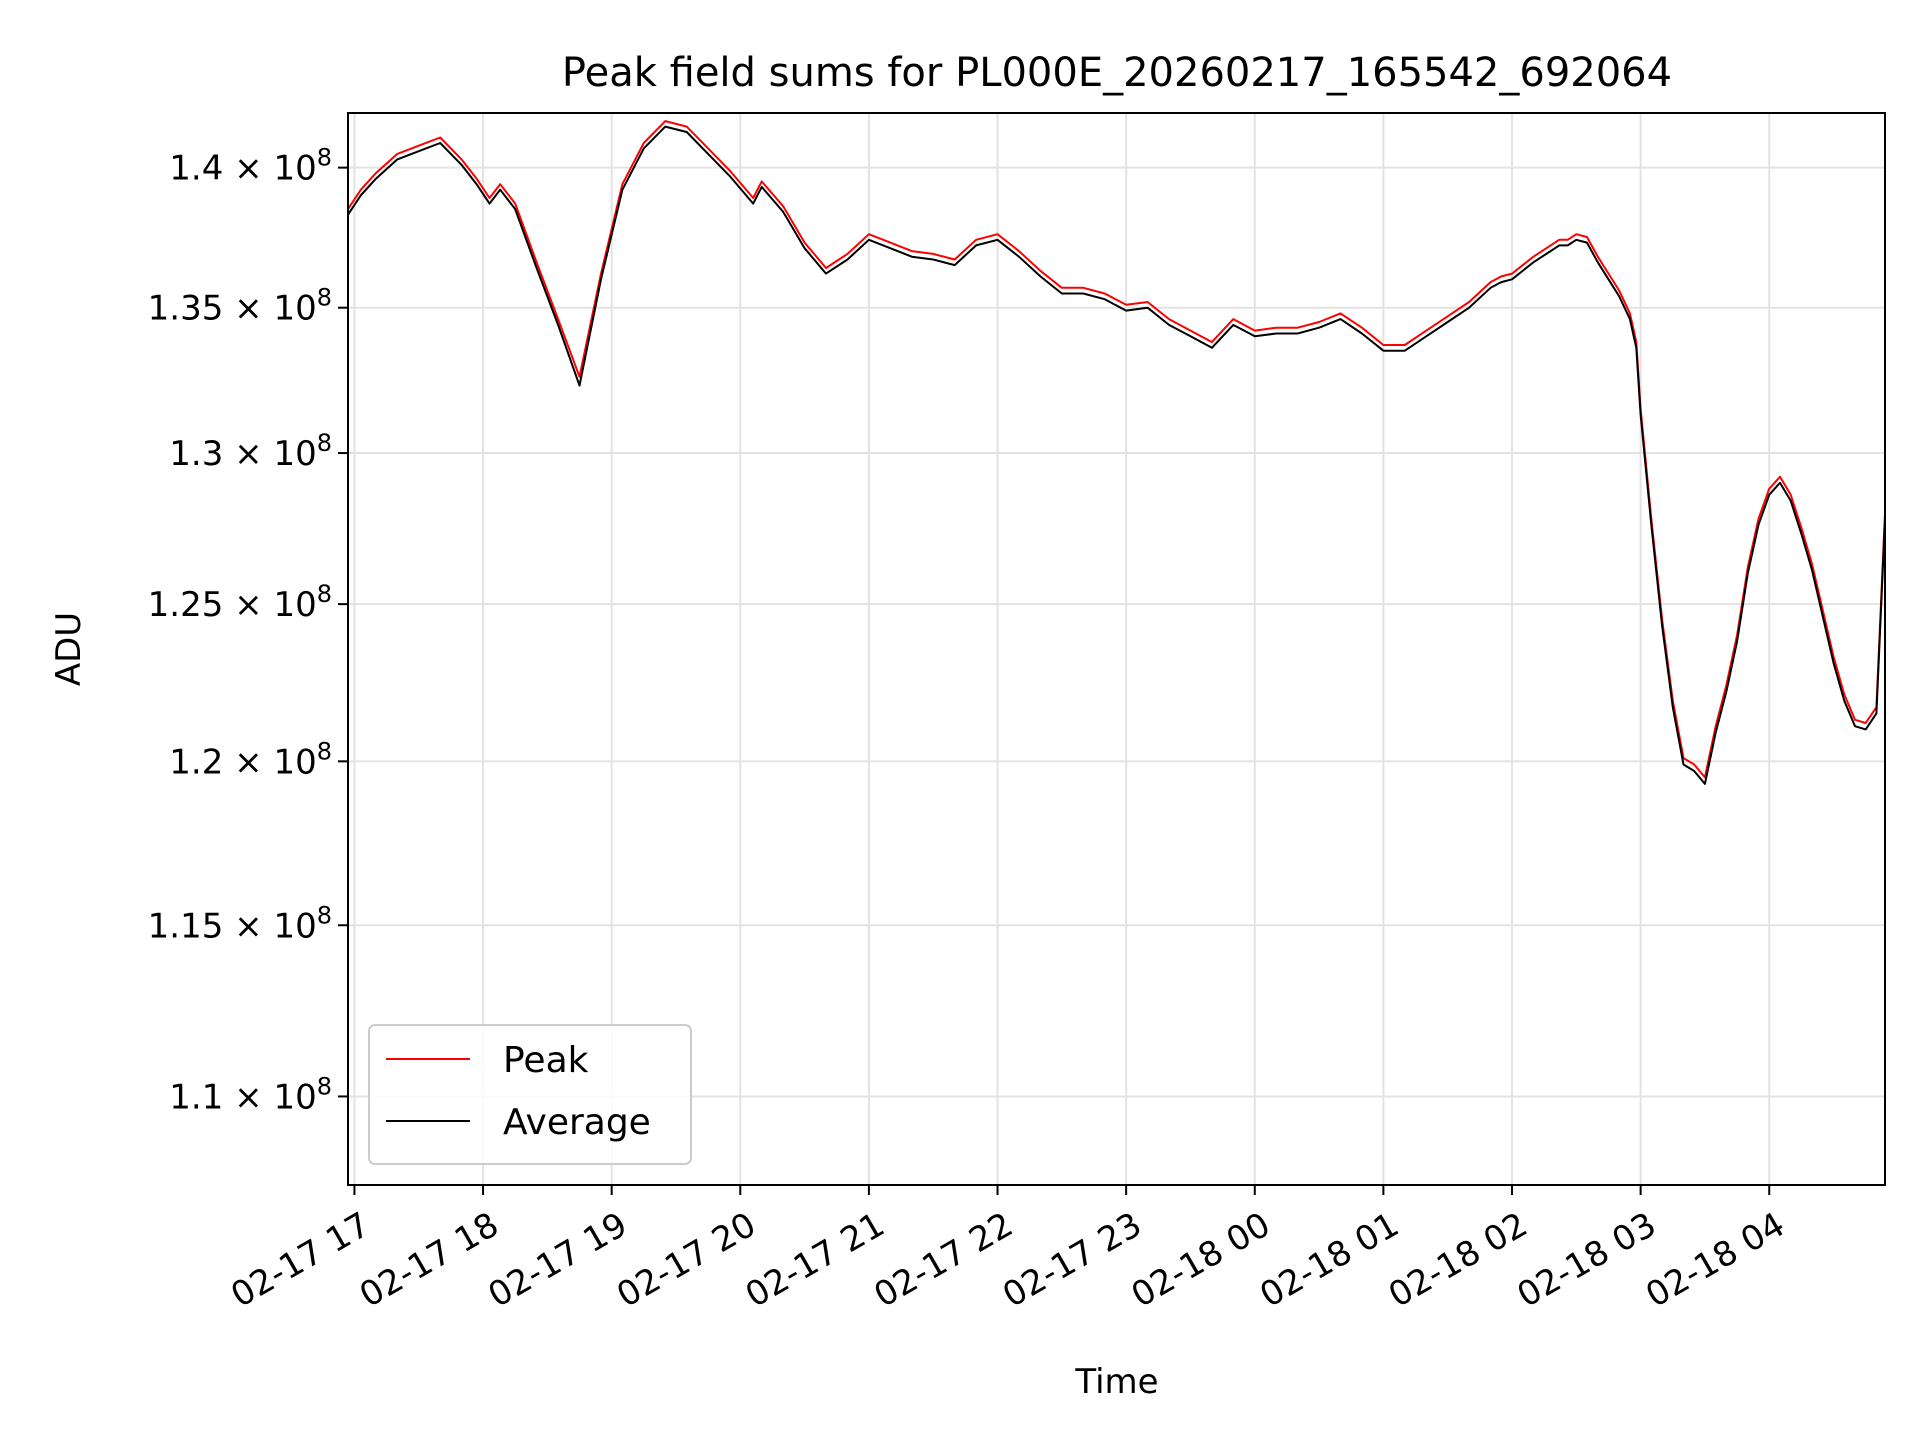 This screenshot has height=1440, width=1920. Describe the element at coordinates (250, 451) in the screenshot. I see `y-tick-label: 1.3 × 108` at that location.